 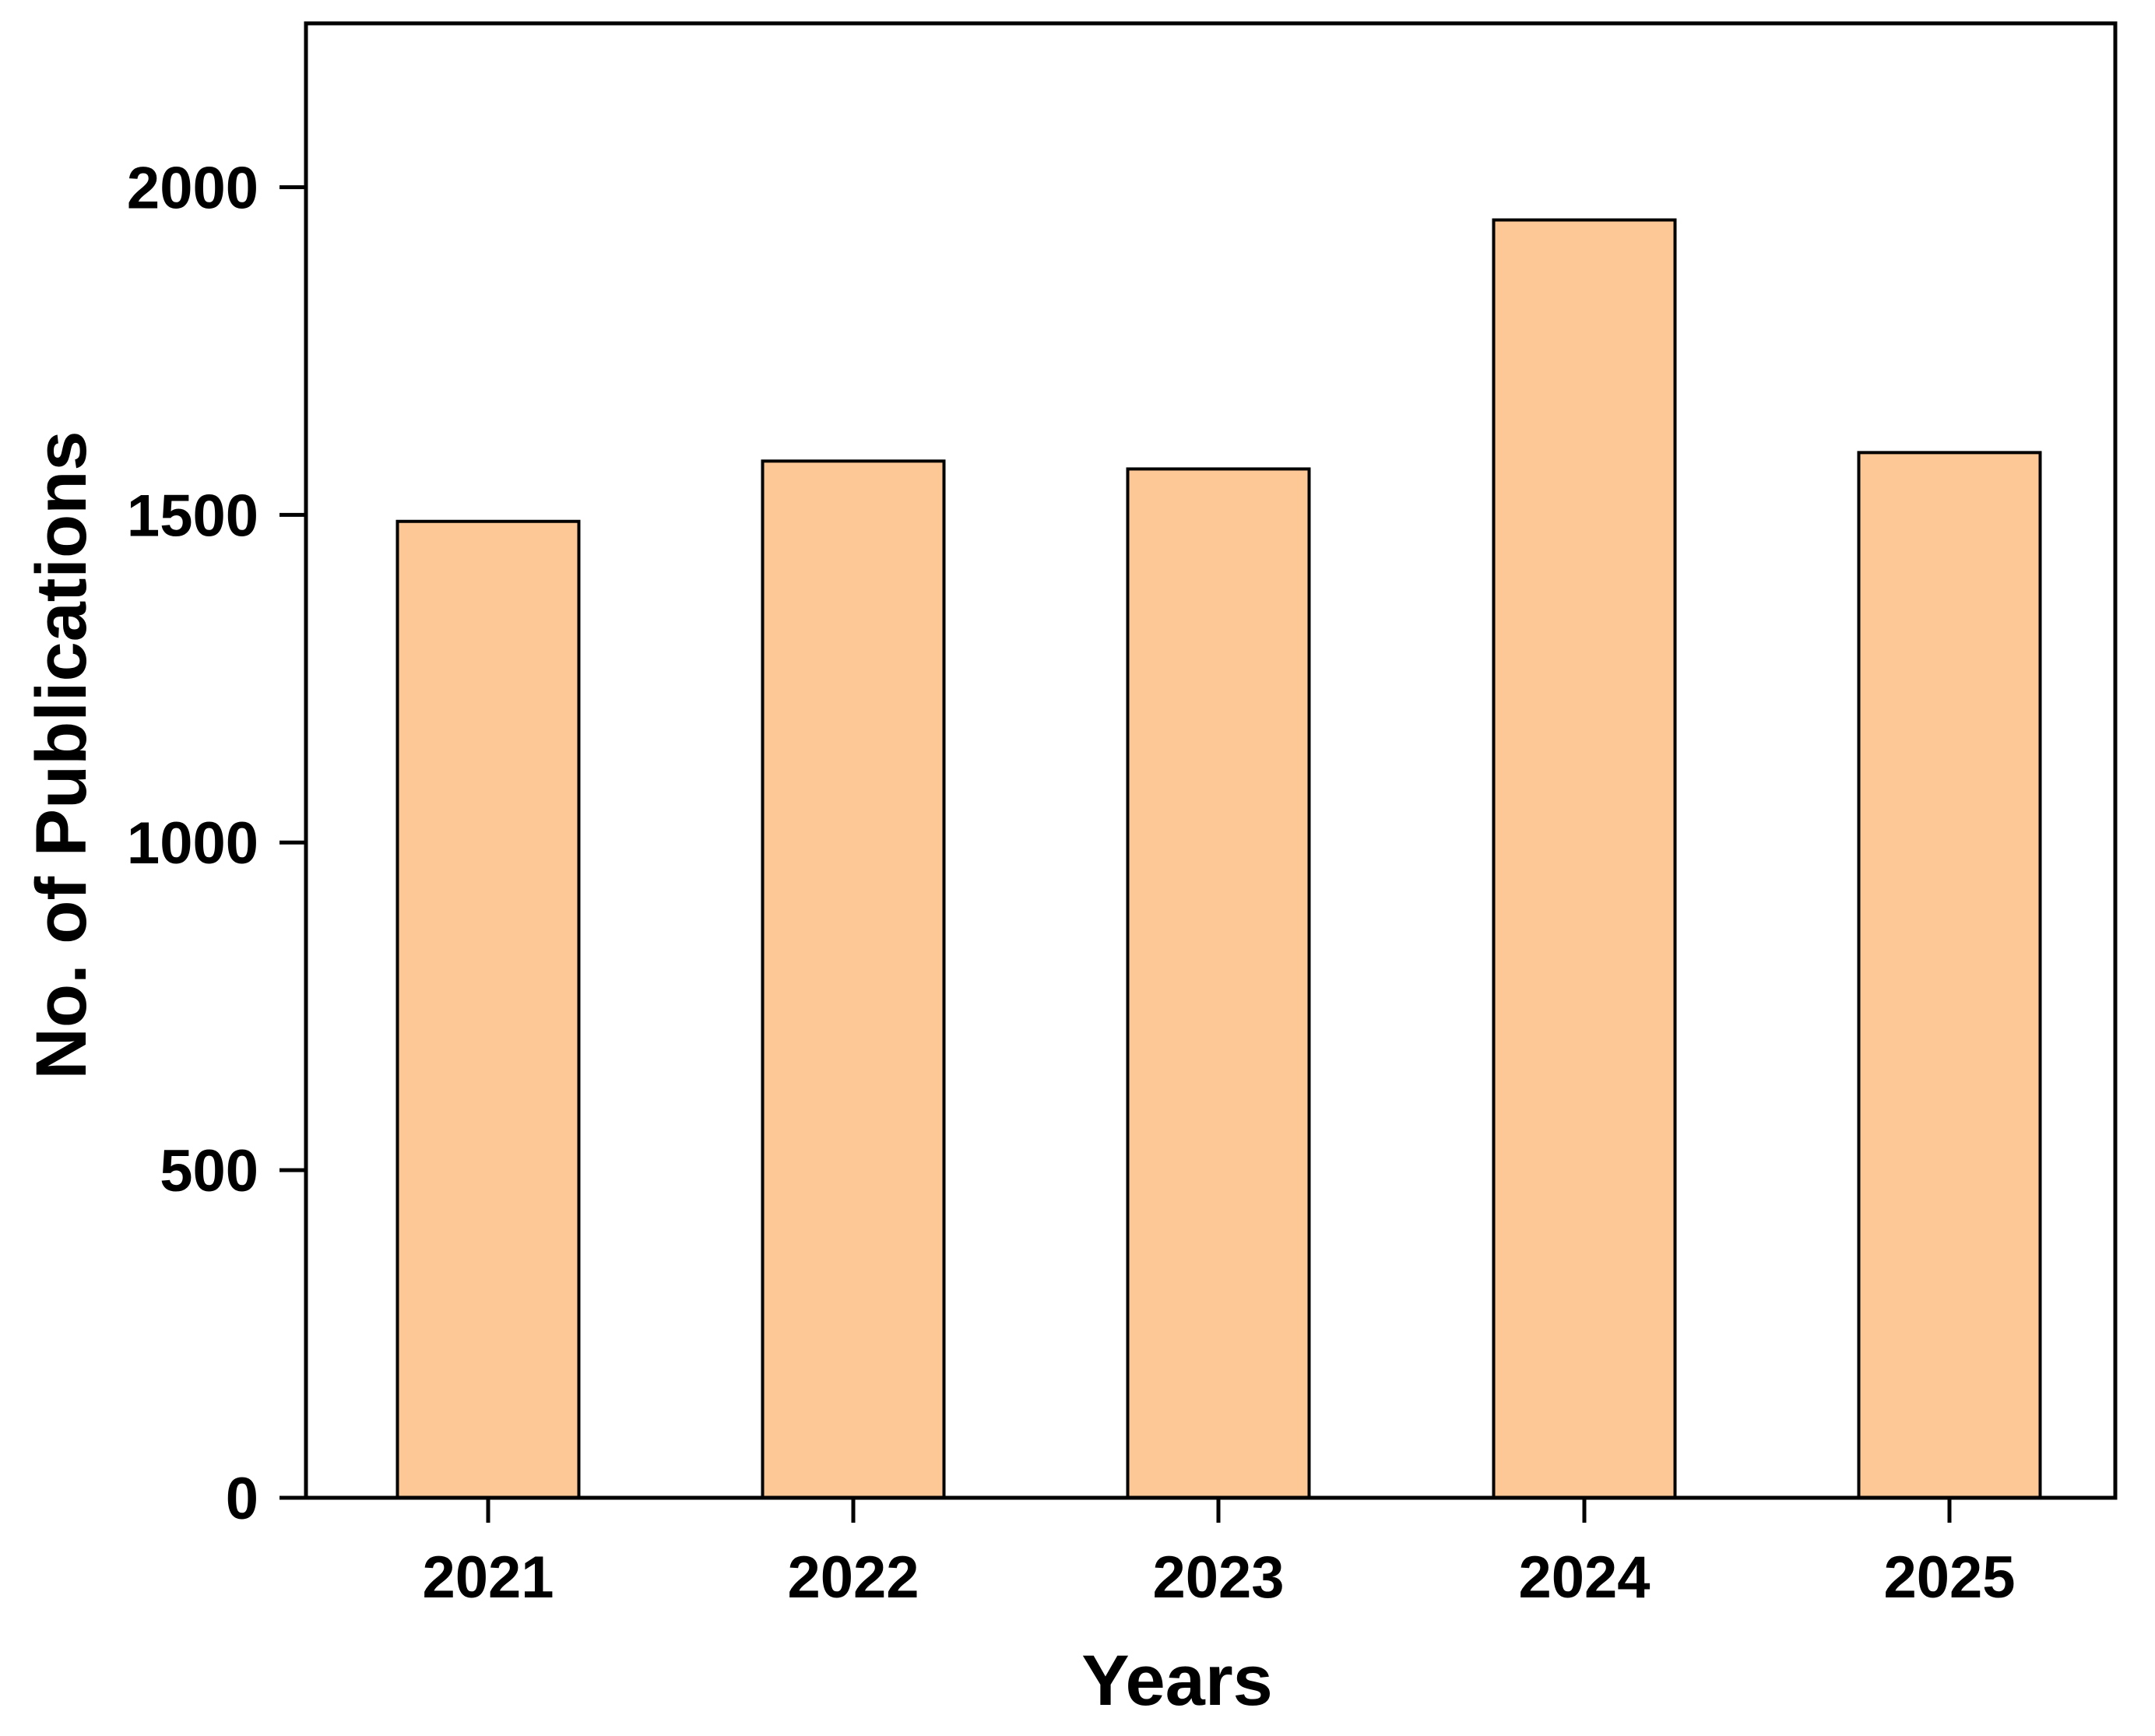 I want to click on y-tick-label: 1500, so click(x=192, y=516).